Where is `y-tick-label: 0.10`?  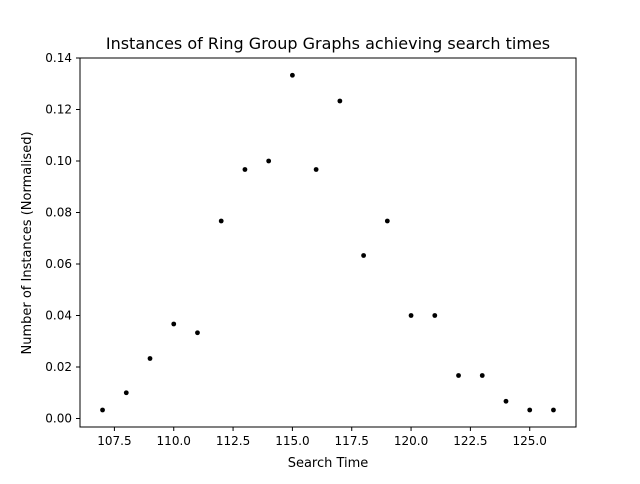 y-tick-label: 0.10 is located at coordinates (58, 161).